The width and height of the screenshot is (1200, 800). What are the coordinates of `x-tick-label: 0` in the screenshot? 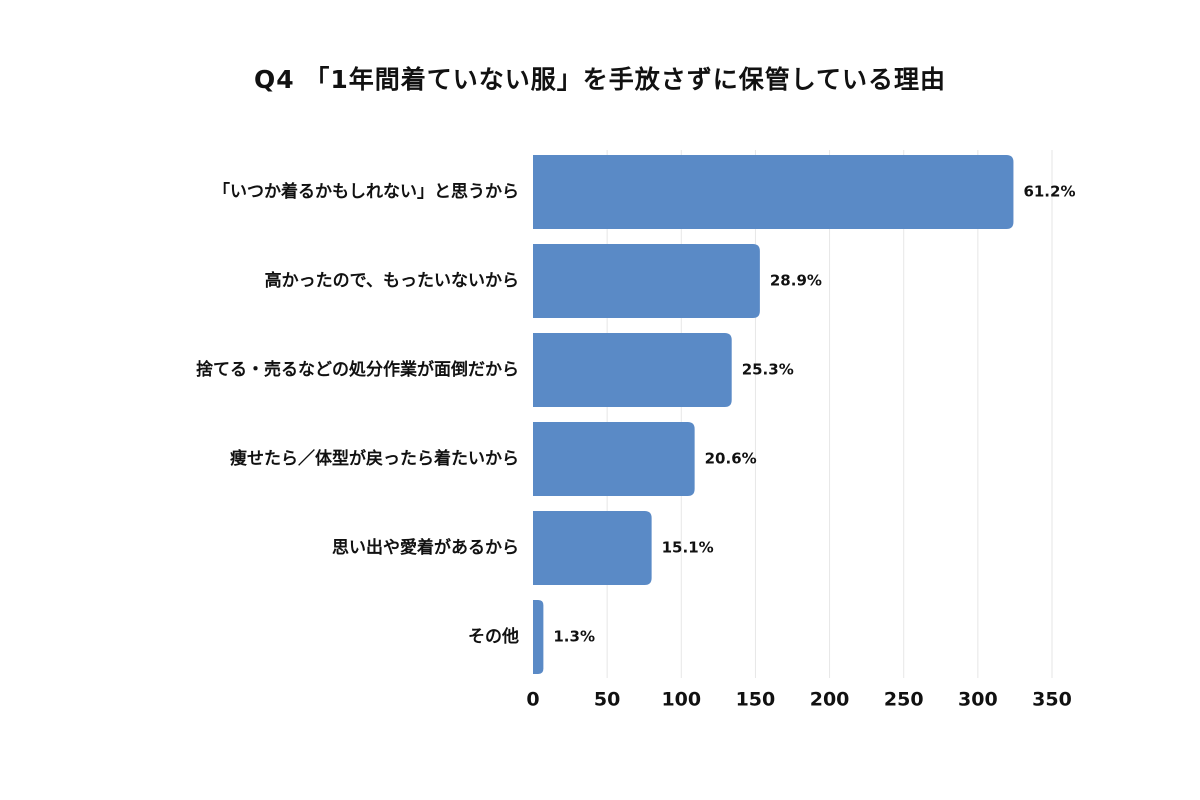 It's located at (532, 700).